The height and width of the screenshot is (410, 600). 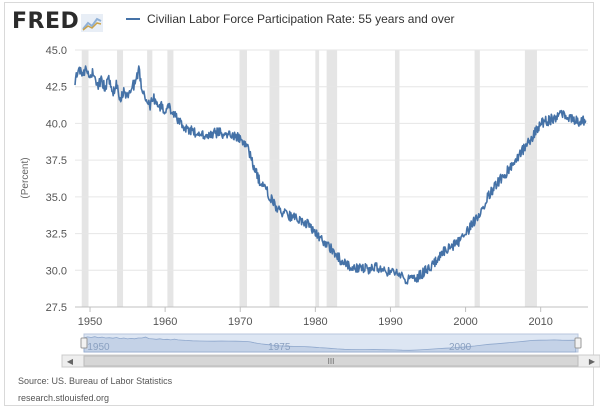 I want to click on navigator-series, so click(x=330, y=344).